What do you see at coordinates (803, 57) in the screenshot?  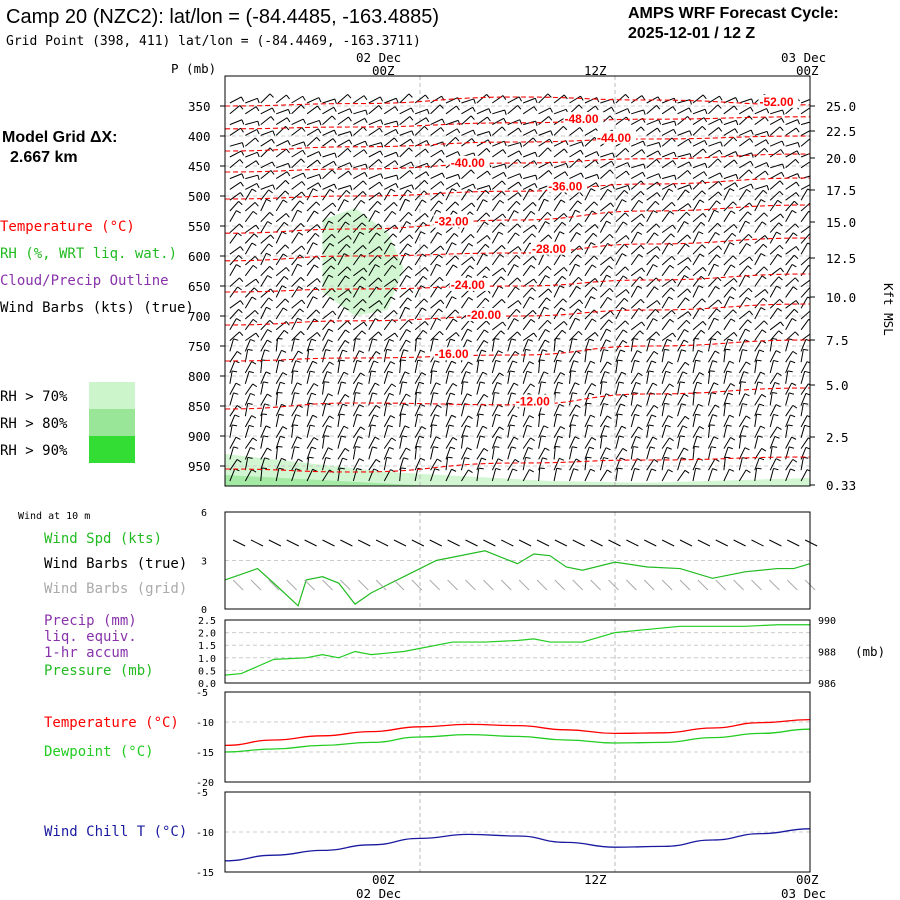 I see `top-date-2: 03 Dec` at bounding box center [803, 57].